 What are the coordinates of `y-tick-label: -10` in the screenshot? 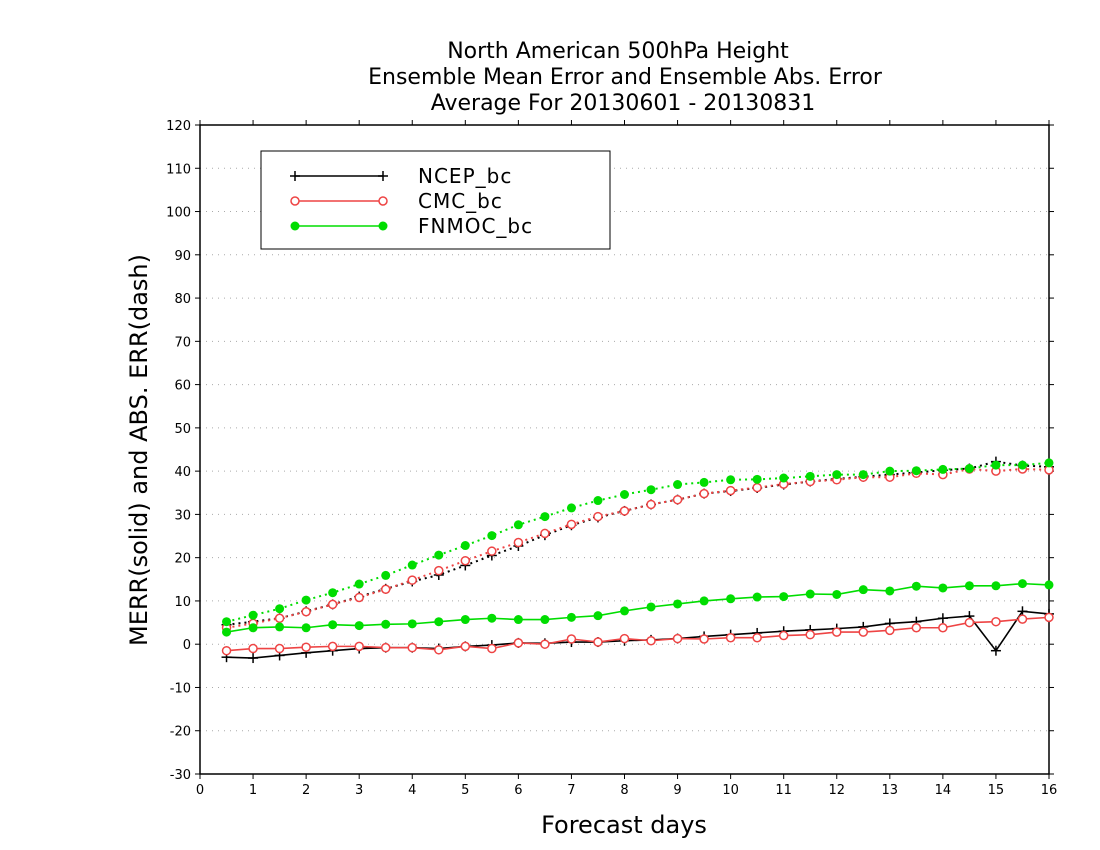 It's located at (180, 688).